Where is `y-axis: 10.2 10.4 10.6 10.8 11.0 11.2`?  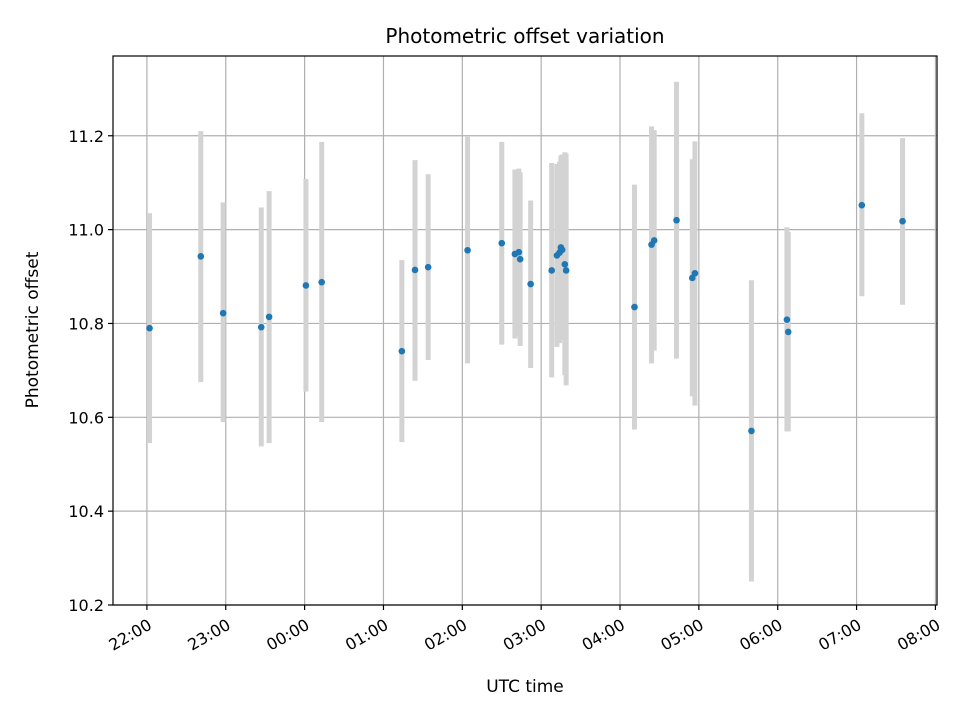 y-axis: 10.2 10.4 10.6 10.8 11.0 11.2 is located at coordinates (90, 371).